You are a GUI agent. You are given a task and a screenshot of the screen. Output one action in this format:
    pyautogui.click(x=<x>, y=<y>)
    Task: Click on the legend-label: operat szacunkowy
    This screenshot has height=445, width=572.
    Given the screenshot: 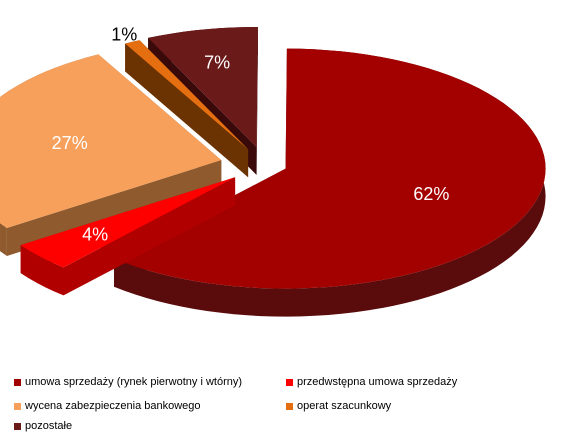 What is the action you would take?
    pyautogui.click(x=344, y=406)
    